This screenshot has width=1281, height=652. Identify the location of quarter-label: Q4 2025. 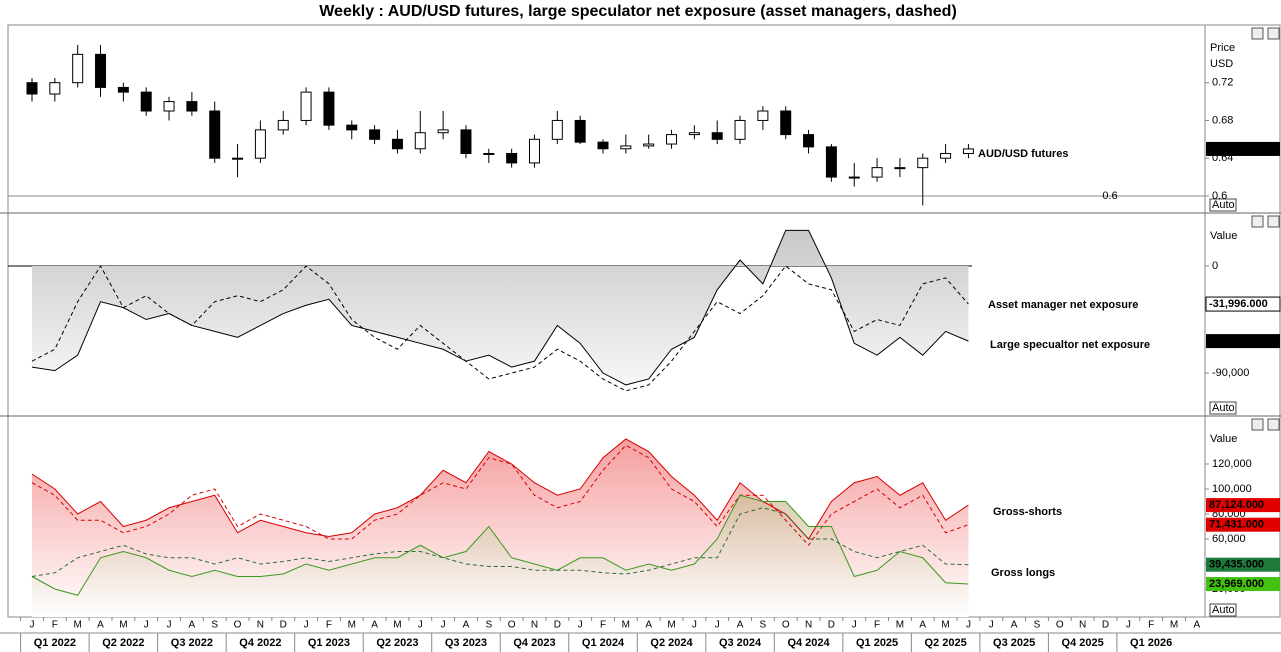
(1083, 643).